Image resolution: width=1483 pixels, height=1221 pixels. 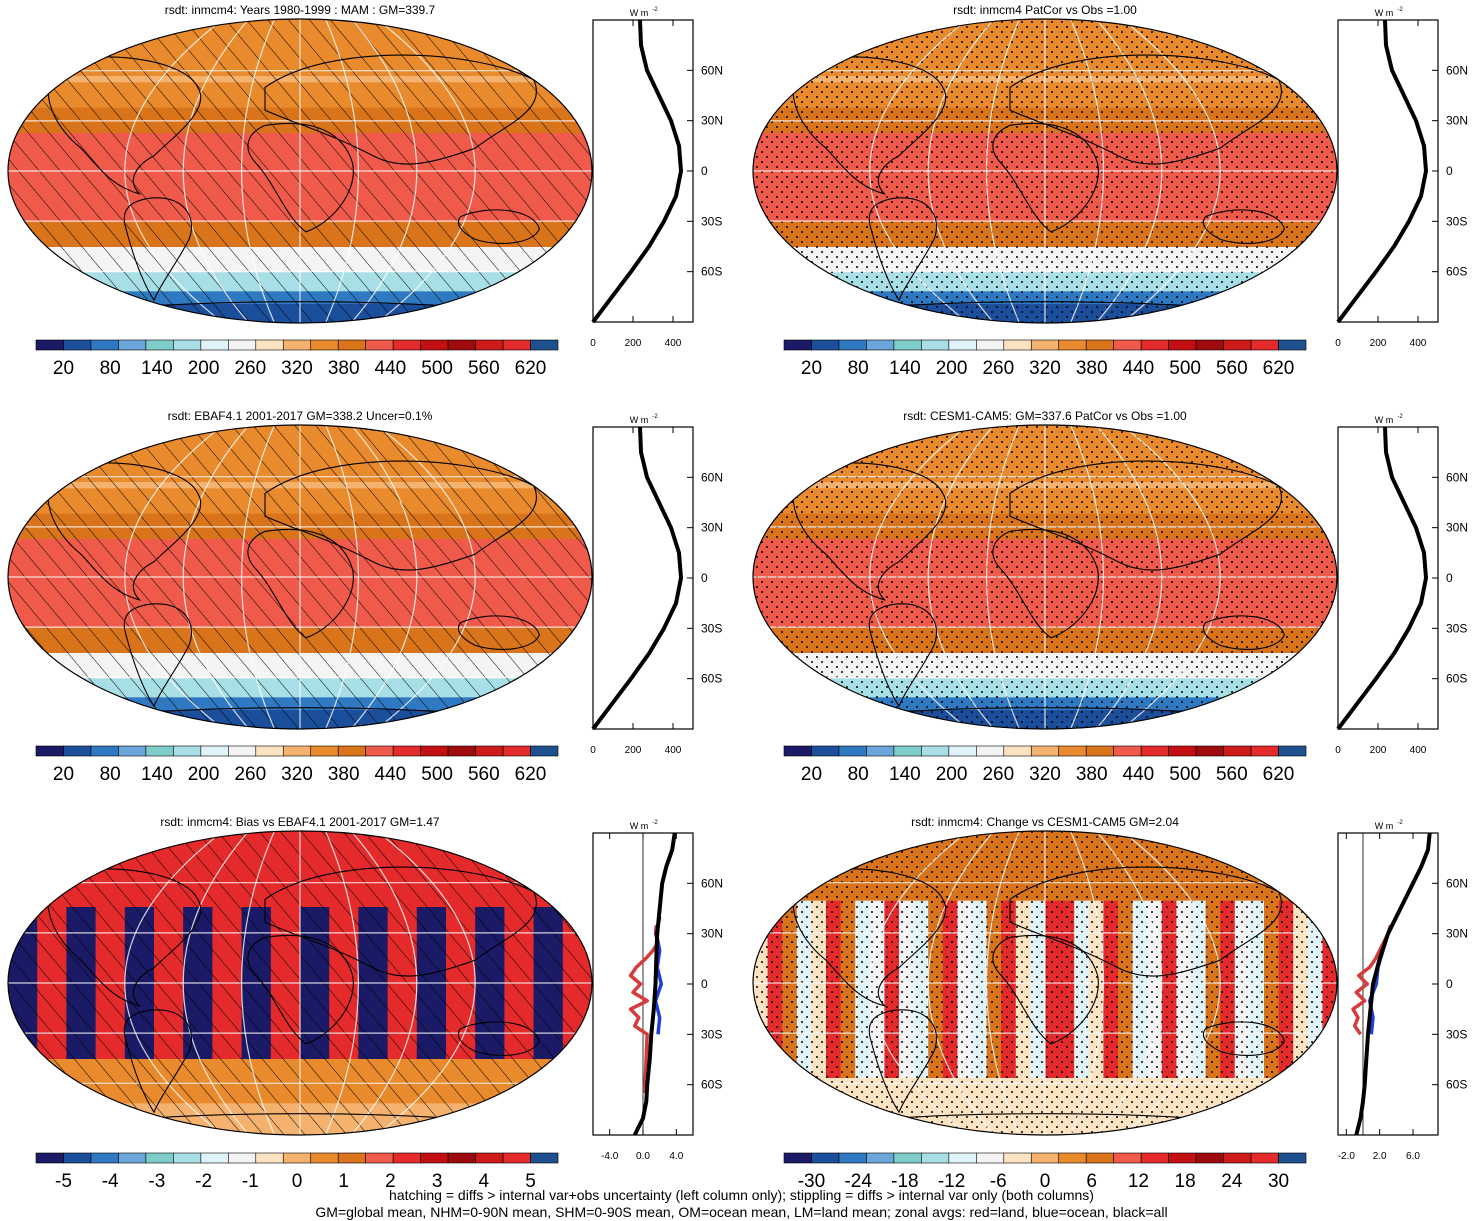 What do you see at coordinates (1045, 10) in the screenshot?
I see `panel-title: rsdt: inmcm4 PatCor vs Obs =1.00` at bounding box center [1045, 10].